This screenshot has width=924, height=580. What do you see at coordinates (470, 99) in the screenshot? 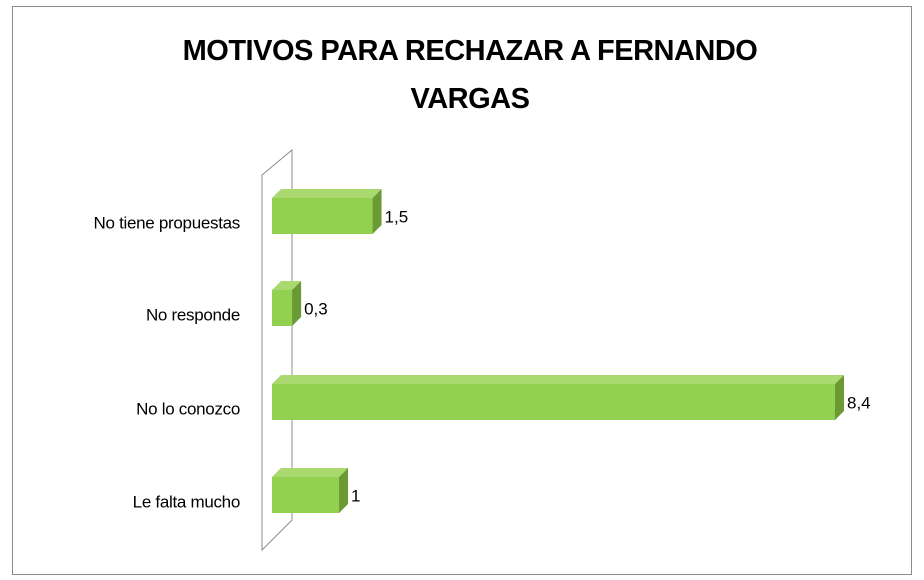
I see `title-line: VARGAS` at bounding box center [470, 99].